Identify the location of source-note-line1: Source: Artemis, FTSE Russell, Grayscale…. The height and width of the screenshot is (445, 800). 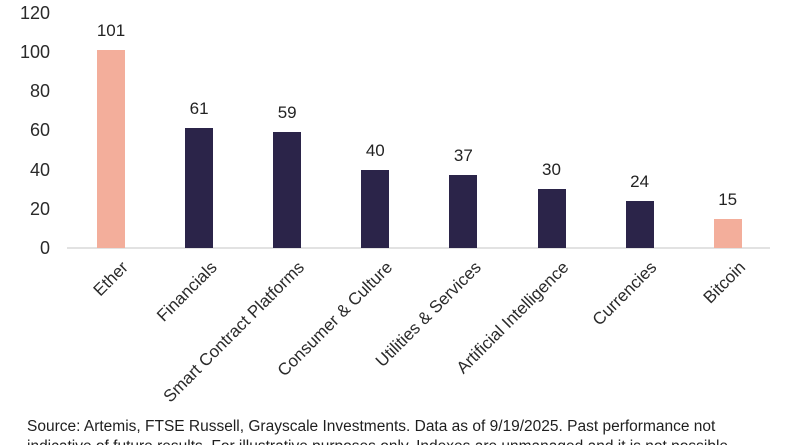
(371, 426).